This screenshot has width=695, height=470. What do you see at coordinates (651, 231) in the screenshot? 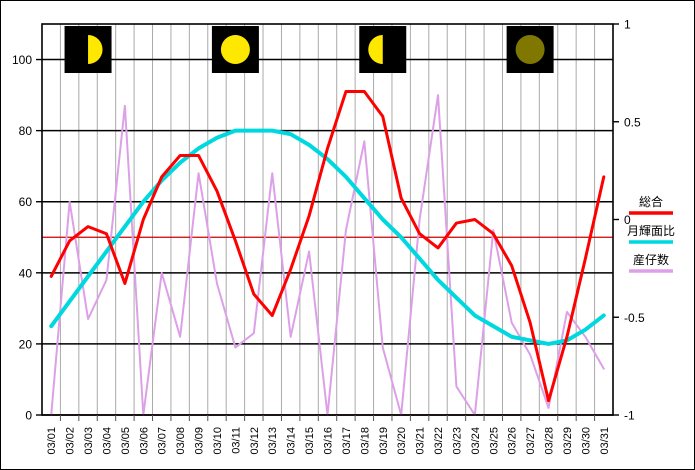
I see `legend-label: 月輝面比` at bounding box center [651, 231].